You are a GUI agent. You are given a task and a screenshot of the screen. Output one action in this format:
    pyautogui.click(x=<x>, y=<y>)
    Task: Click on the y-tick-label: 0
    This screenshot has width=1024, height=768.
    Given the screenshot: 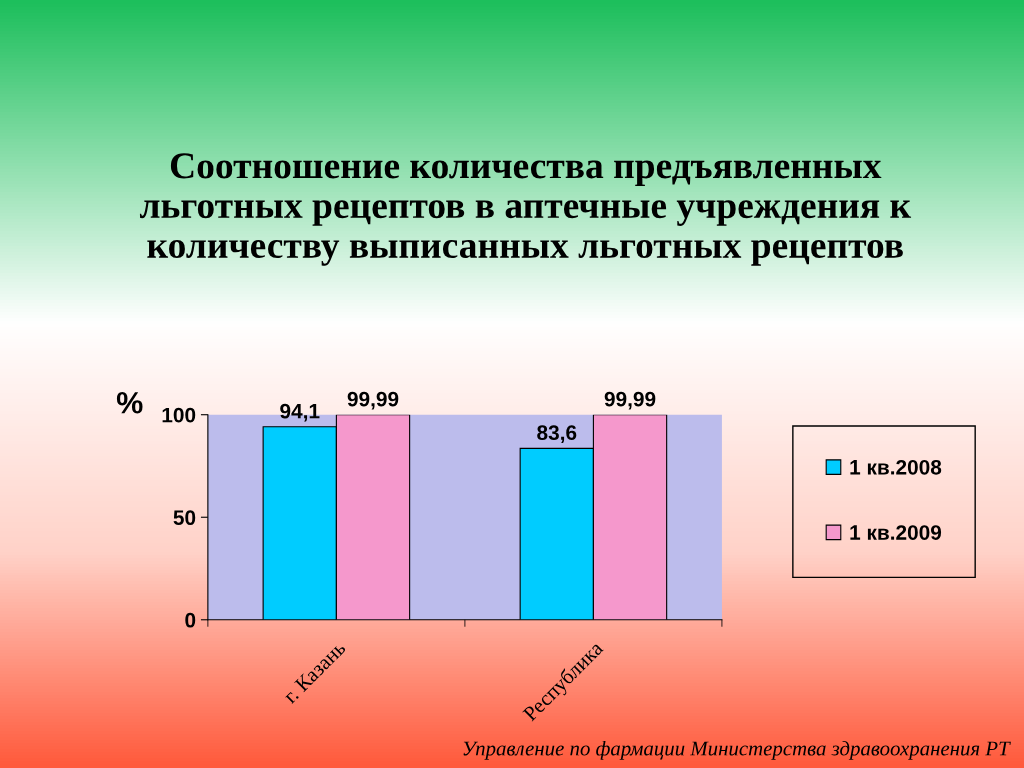 What is the action you would take?
    pyautogui.click(x=190, y=620)
    